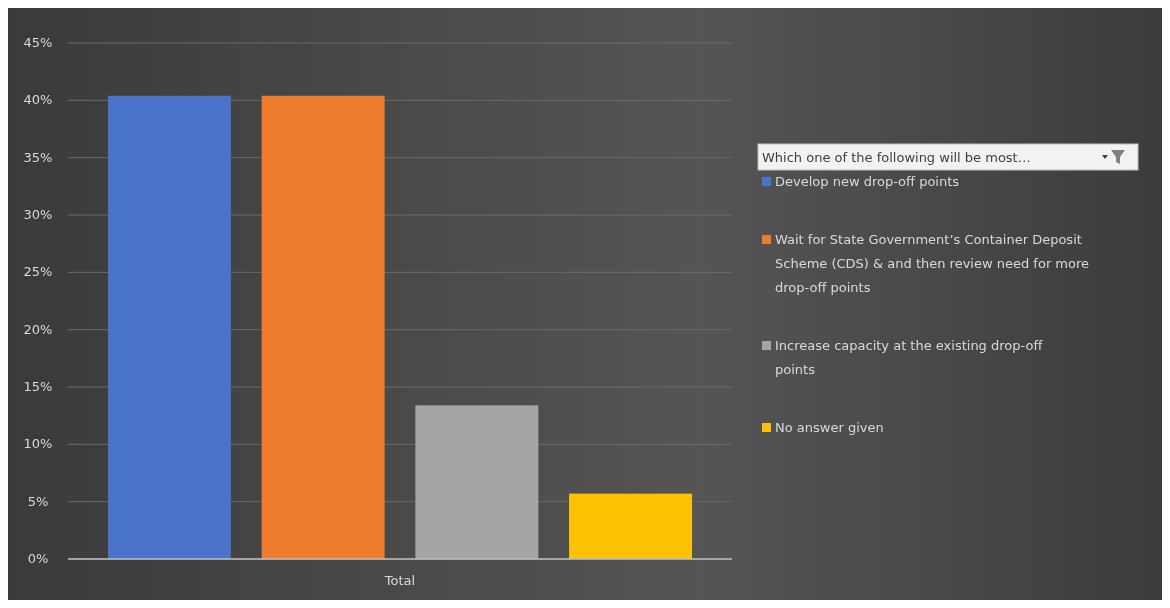 The image size is (1170, 608). Describe the element at coordinates (38, 501) in the screenshot. I see `y-tick-label: 5%` at that location.